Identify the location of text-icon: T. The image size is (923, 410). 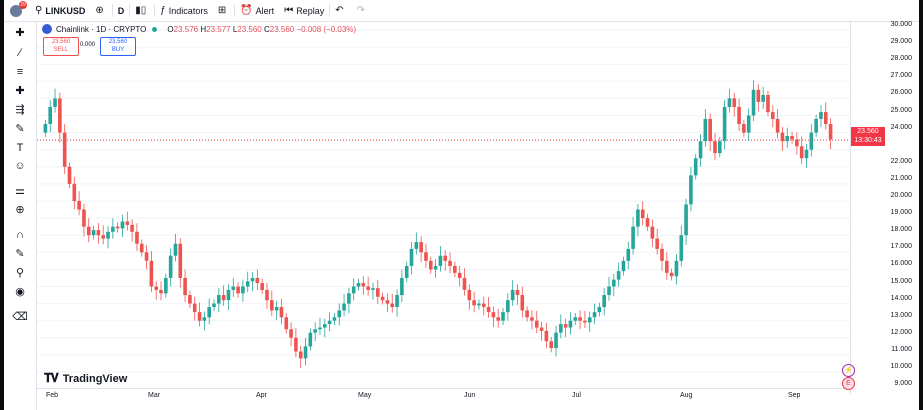
(20, 148).